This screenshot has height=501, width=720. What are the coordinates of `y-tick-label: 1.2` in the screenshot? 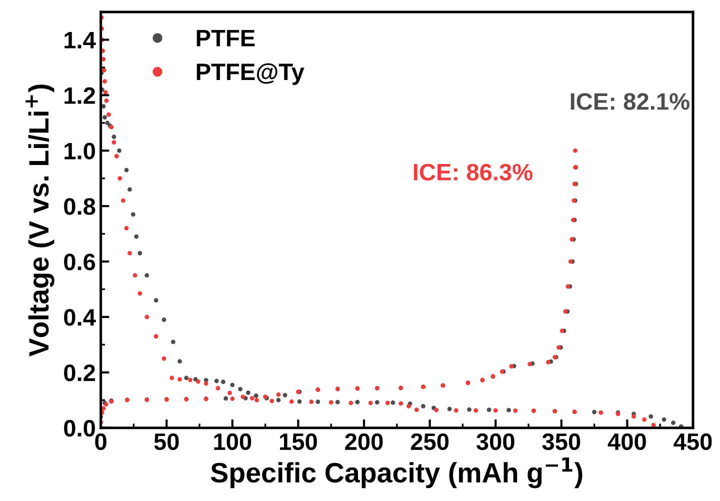 It's located at (79, 95).